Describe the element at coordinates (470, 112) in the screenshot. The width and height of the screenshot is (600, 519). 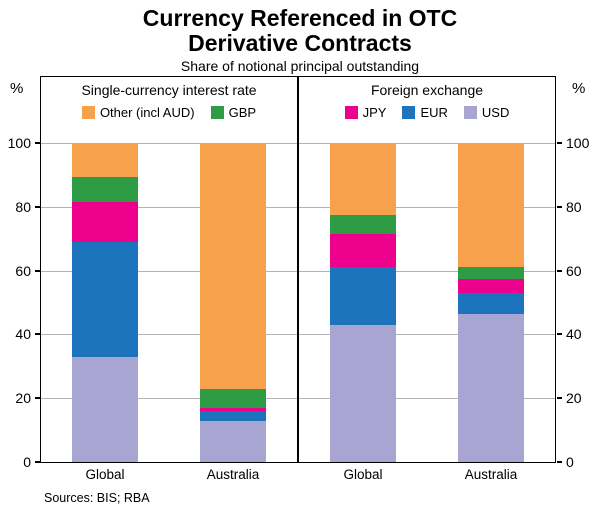
I see `legend-swatch-usd` at that location.